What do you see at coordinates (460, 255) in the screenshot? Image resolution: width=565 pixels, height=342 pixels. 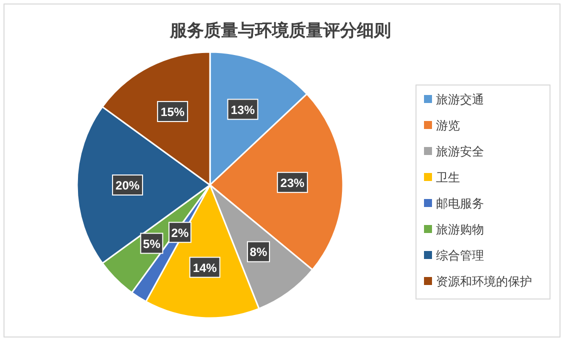 I see `legend-label: 综合管理` at bounding box center [460, 255].